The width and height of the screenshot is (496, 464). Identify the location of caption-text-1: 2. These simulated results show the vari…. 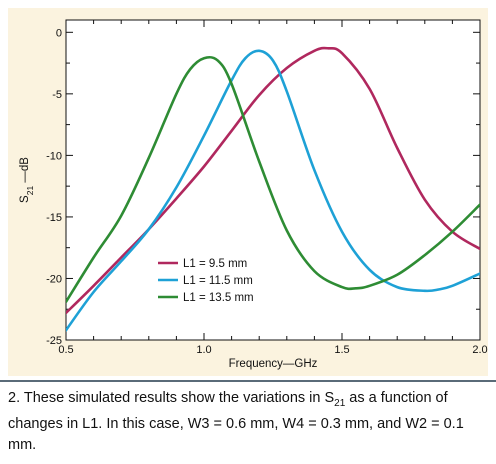
(171, 398).